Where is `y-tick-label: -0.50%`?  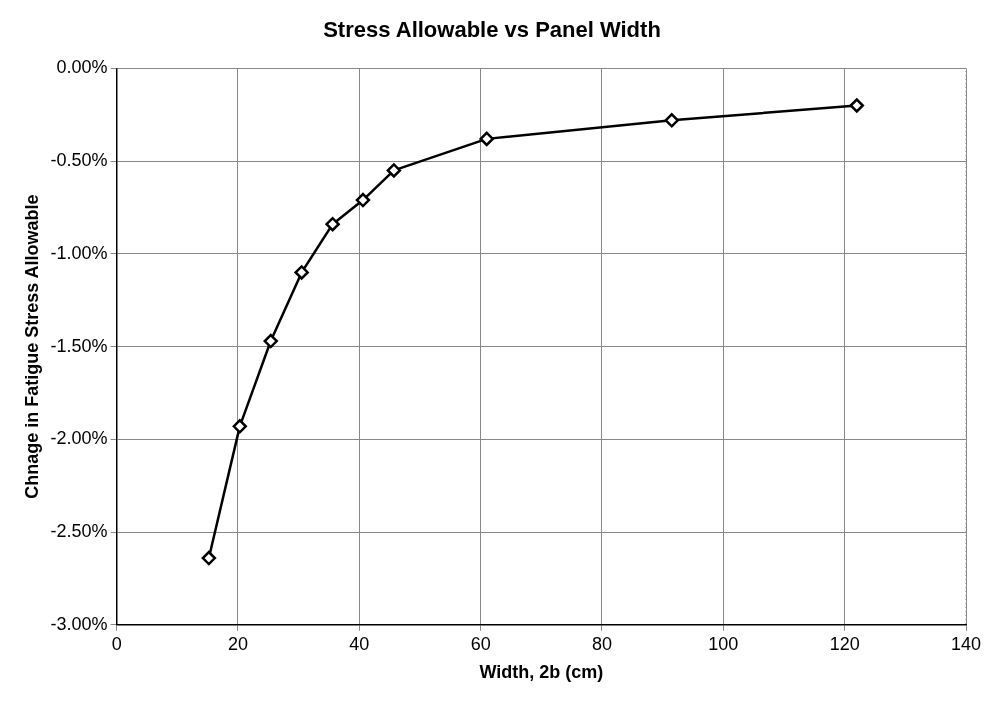
y-tick-label: -0.50% is located at coordinates (79, 160).